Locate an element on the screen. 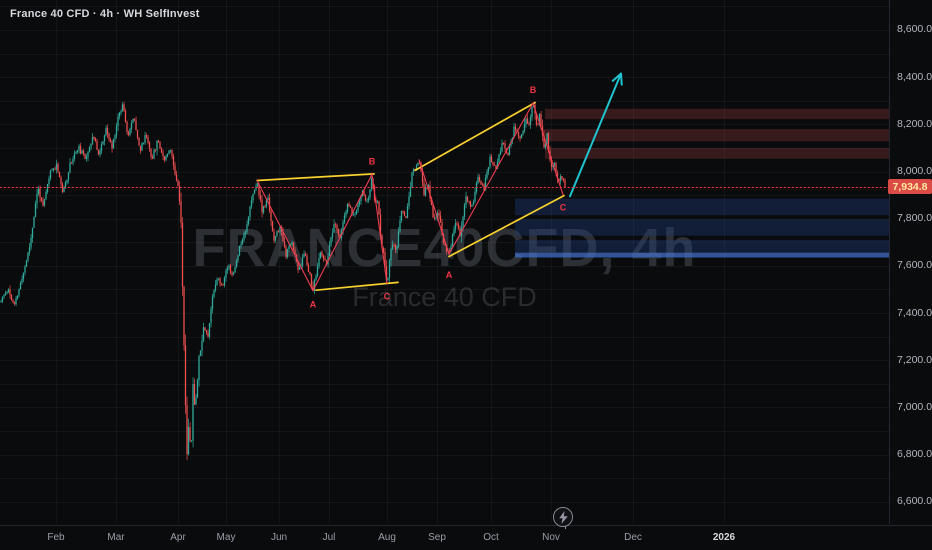 This screenshot has width=932, height=550. time-axis-label: Mar is located at coordinates (116, 537).